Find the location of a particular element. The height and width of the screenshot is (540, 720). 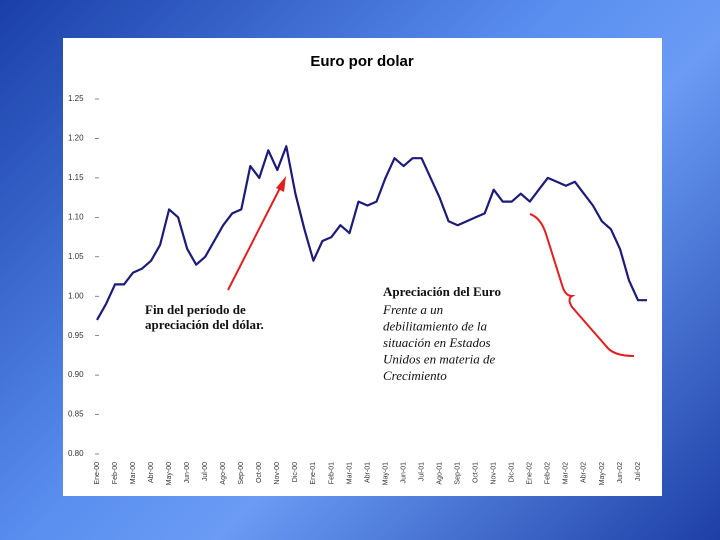

x-tick-label: Nov-01 is located at coordinates (494, 473).